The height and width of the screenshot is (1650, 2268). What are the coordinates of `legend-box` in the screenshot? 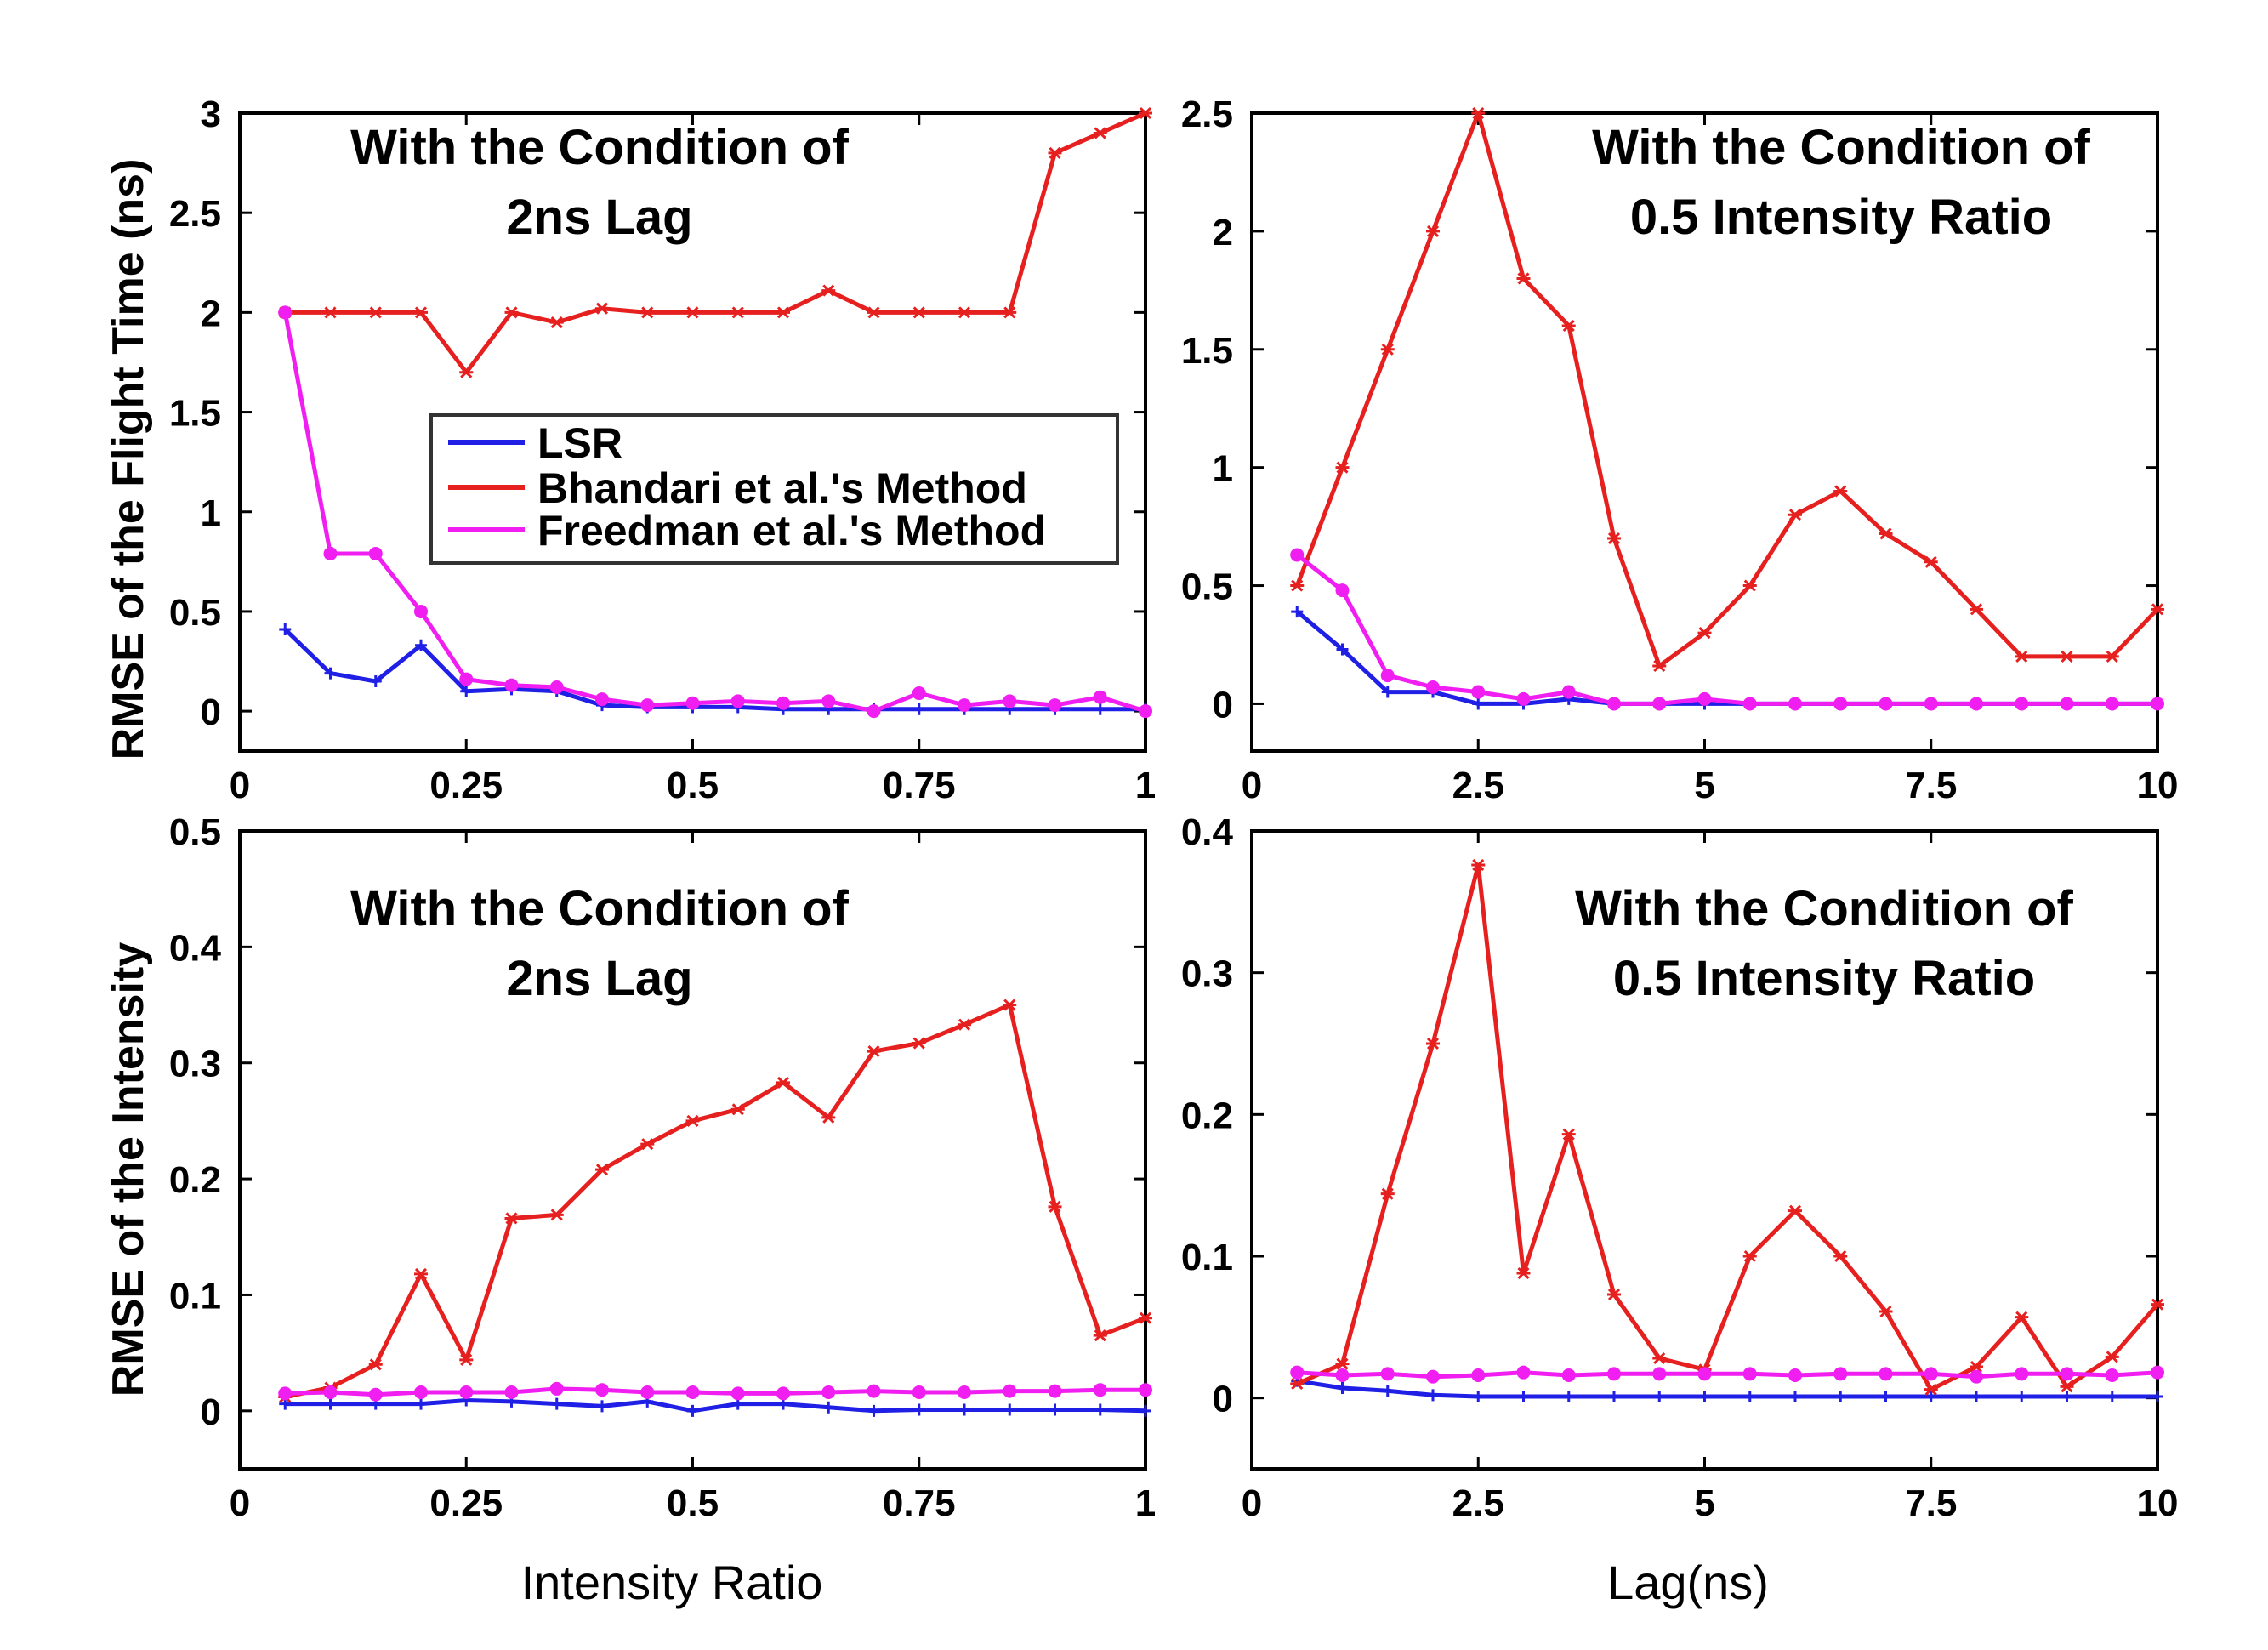 It's located at (774, 489).